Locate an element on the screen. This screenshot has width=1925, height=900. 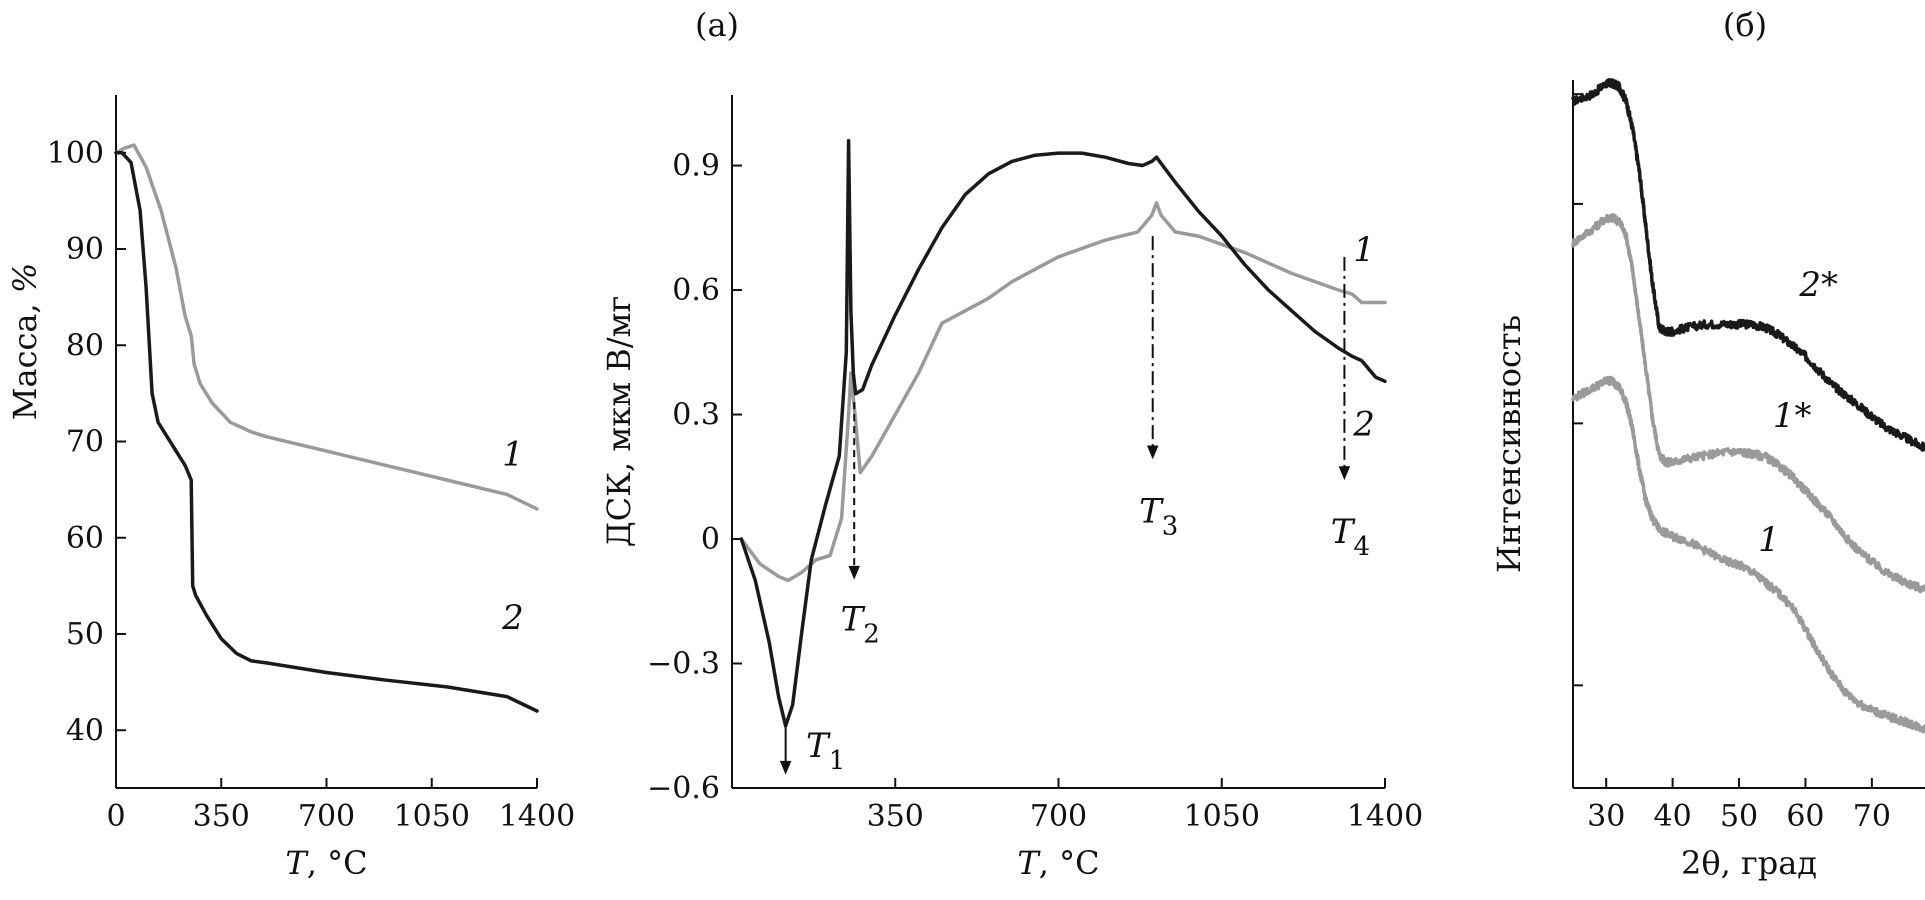
panel-label-b: (б) is located at coordinates (1745, 25).